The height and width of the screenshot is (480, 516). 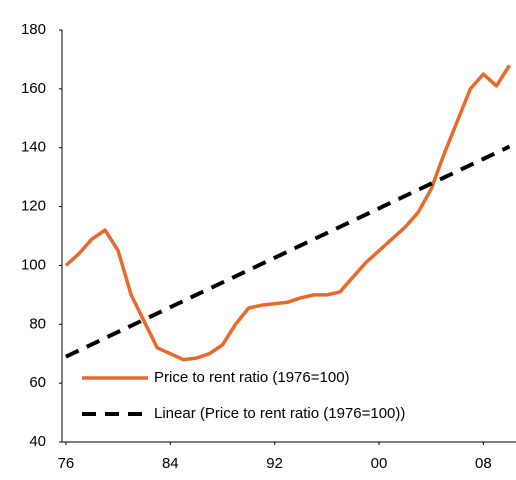 What do you see at coordinates (274, 463) in the screenshot?
I see `x-tick-label: 92` at bounding box center [274, 463].